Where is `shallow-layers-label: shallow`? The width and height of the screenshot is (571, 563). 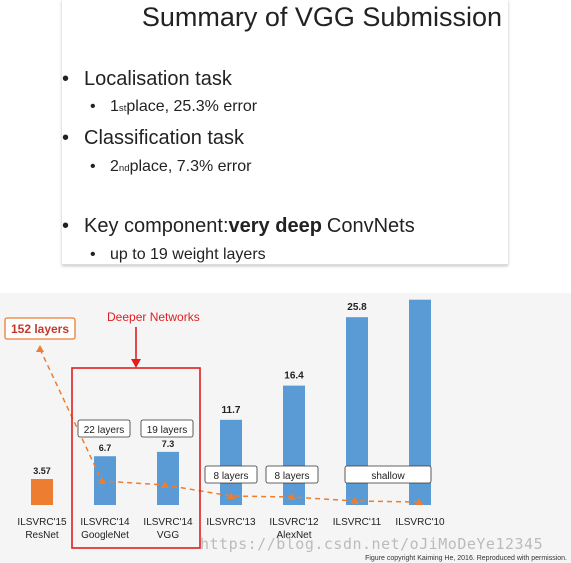
shallow-layers-label: shallow is located at coordinates (388, 476).